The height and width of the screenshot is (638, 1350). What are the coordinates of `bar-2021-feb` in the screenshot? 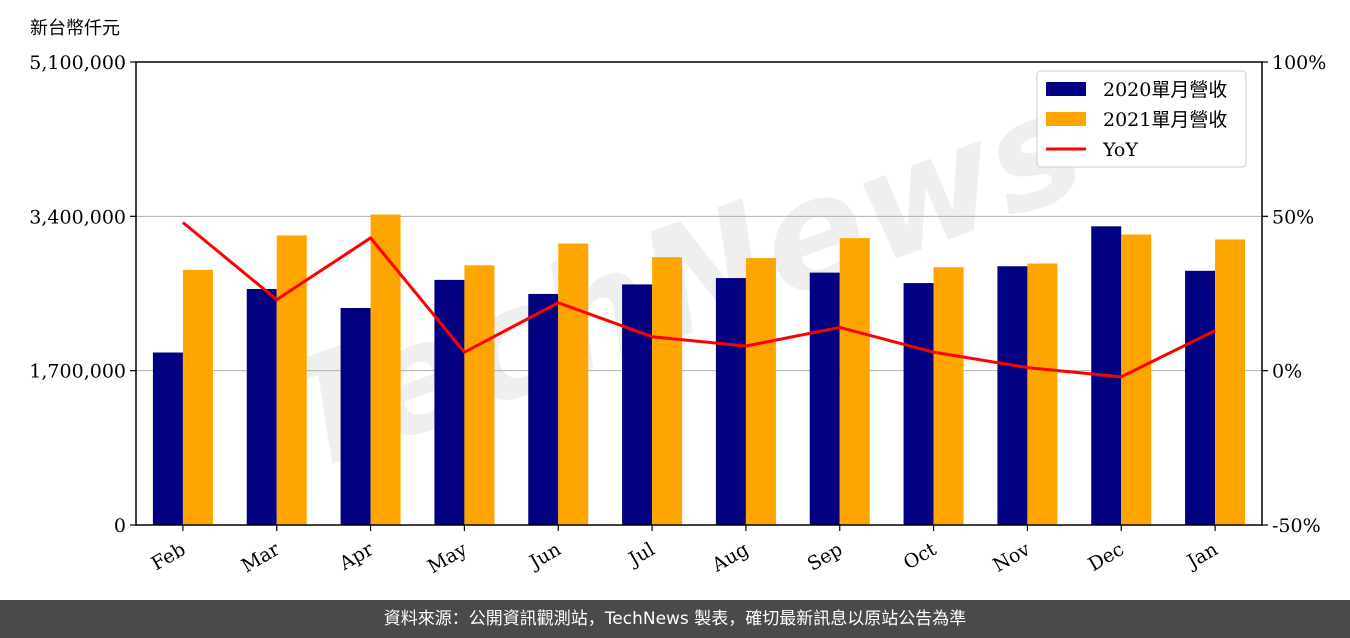 It's located at (197, 397).